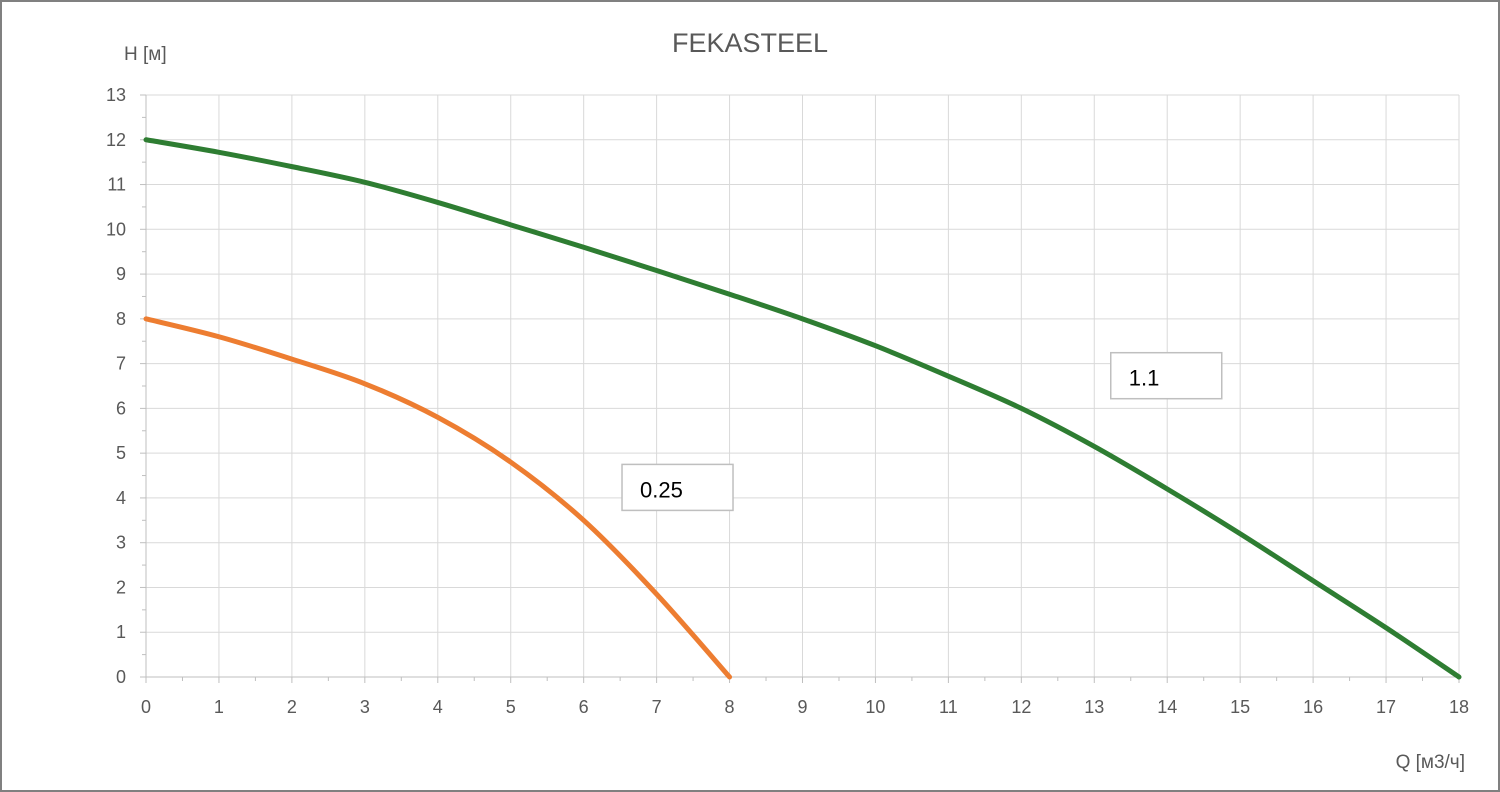 The height and width of the screenshot is (792, 1500). What do you see at coordinates (1459, 707) in the screenshot?
I see `x-tick-label: 18` at bounding box center [1459, 707].